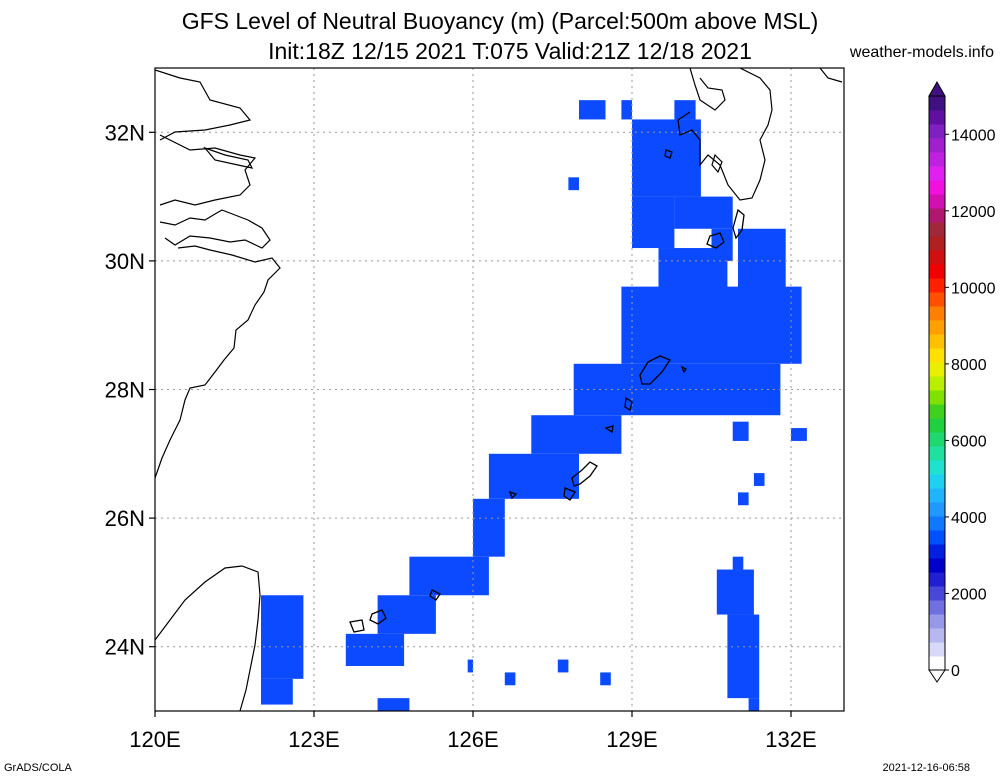 This screenshot has width=1000, height=779. What do you see at coordinates (631, 739) in the screenshot?
I see `lon-tick-label: 129E` at bounding box center [631, 739].